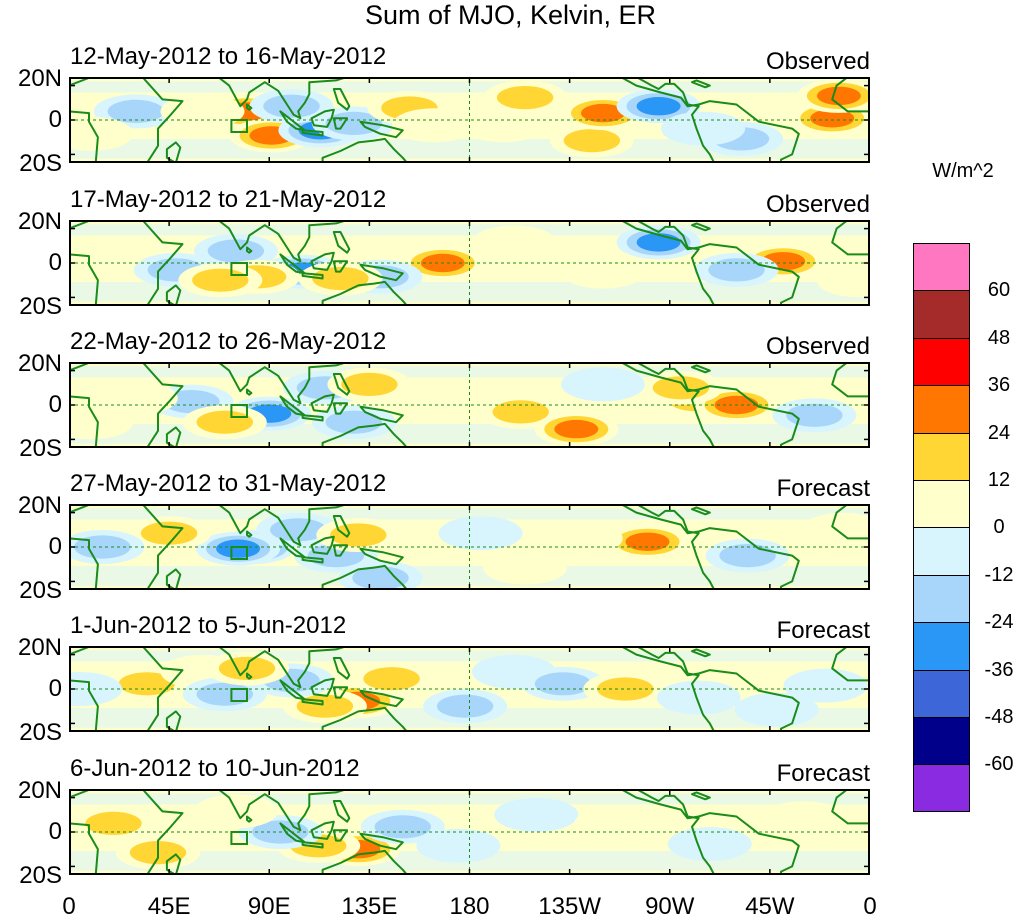 The image size is (1021, 921). I want to click on x-tick-label: 135E, so click(369, 906).